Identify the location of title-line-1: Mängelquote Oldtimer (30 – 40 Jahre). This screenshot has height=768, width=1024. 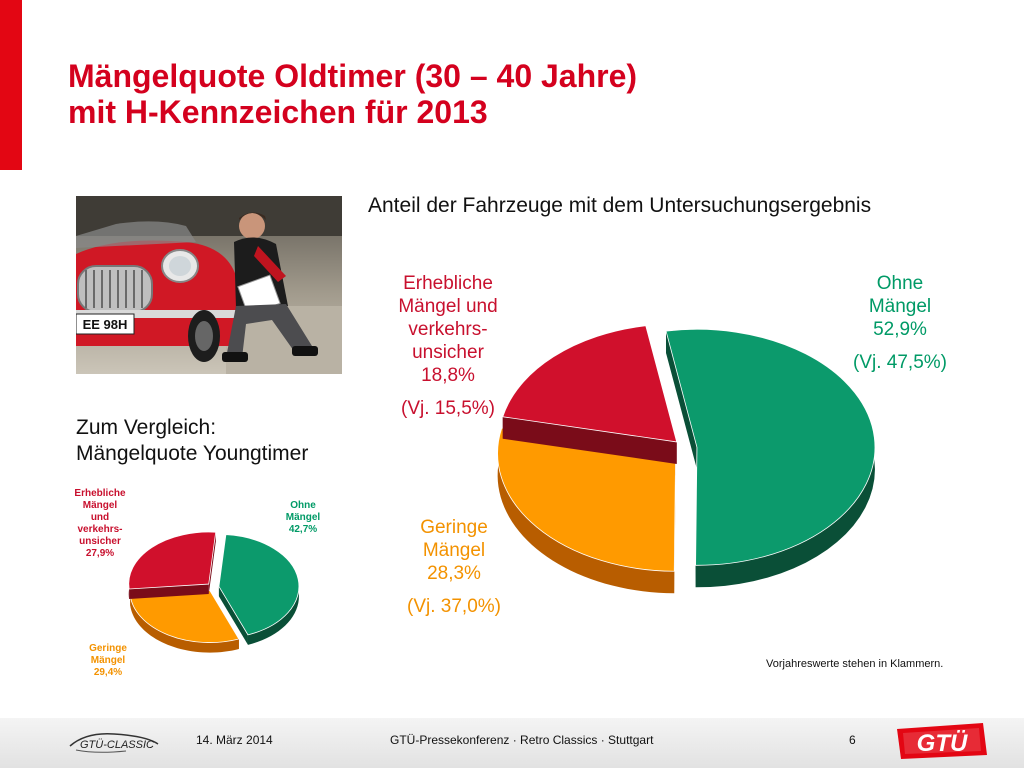
(353, 76).